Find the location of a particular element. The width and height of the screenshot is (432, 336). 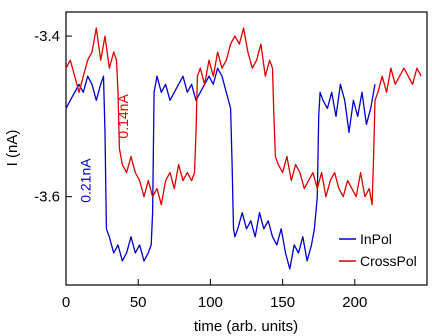

x-tick-label: 0 is located at coordinates (66, 302).